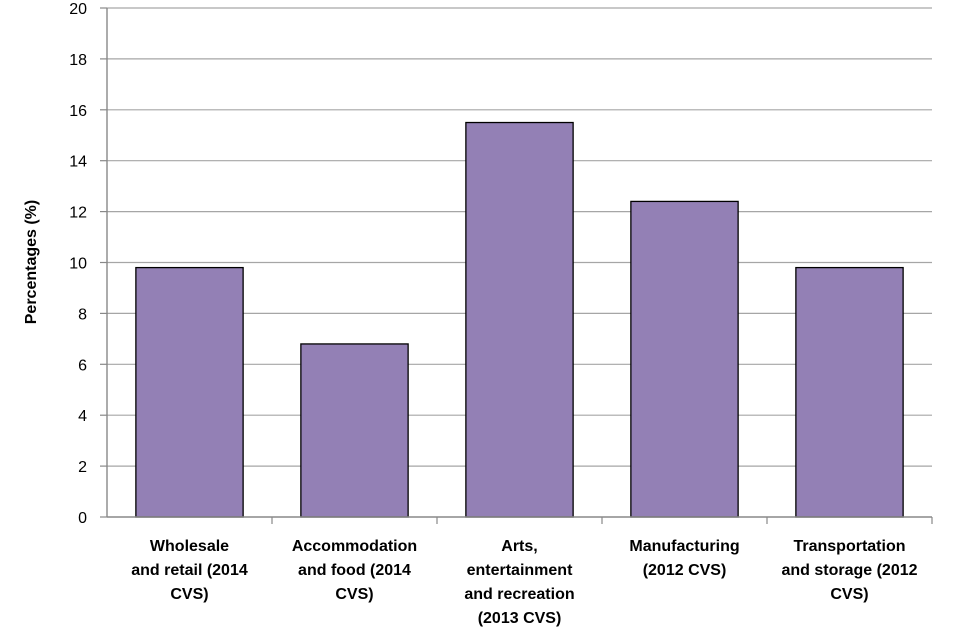 This screenshot has height=640, width=960. I want to click on category-label-line: Manufacturing, so click(684, 546).